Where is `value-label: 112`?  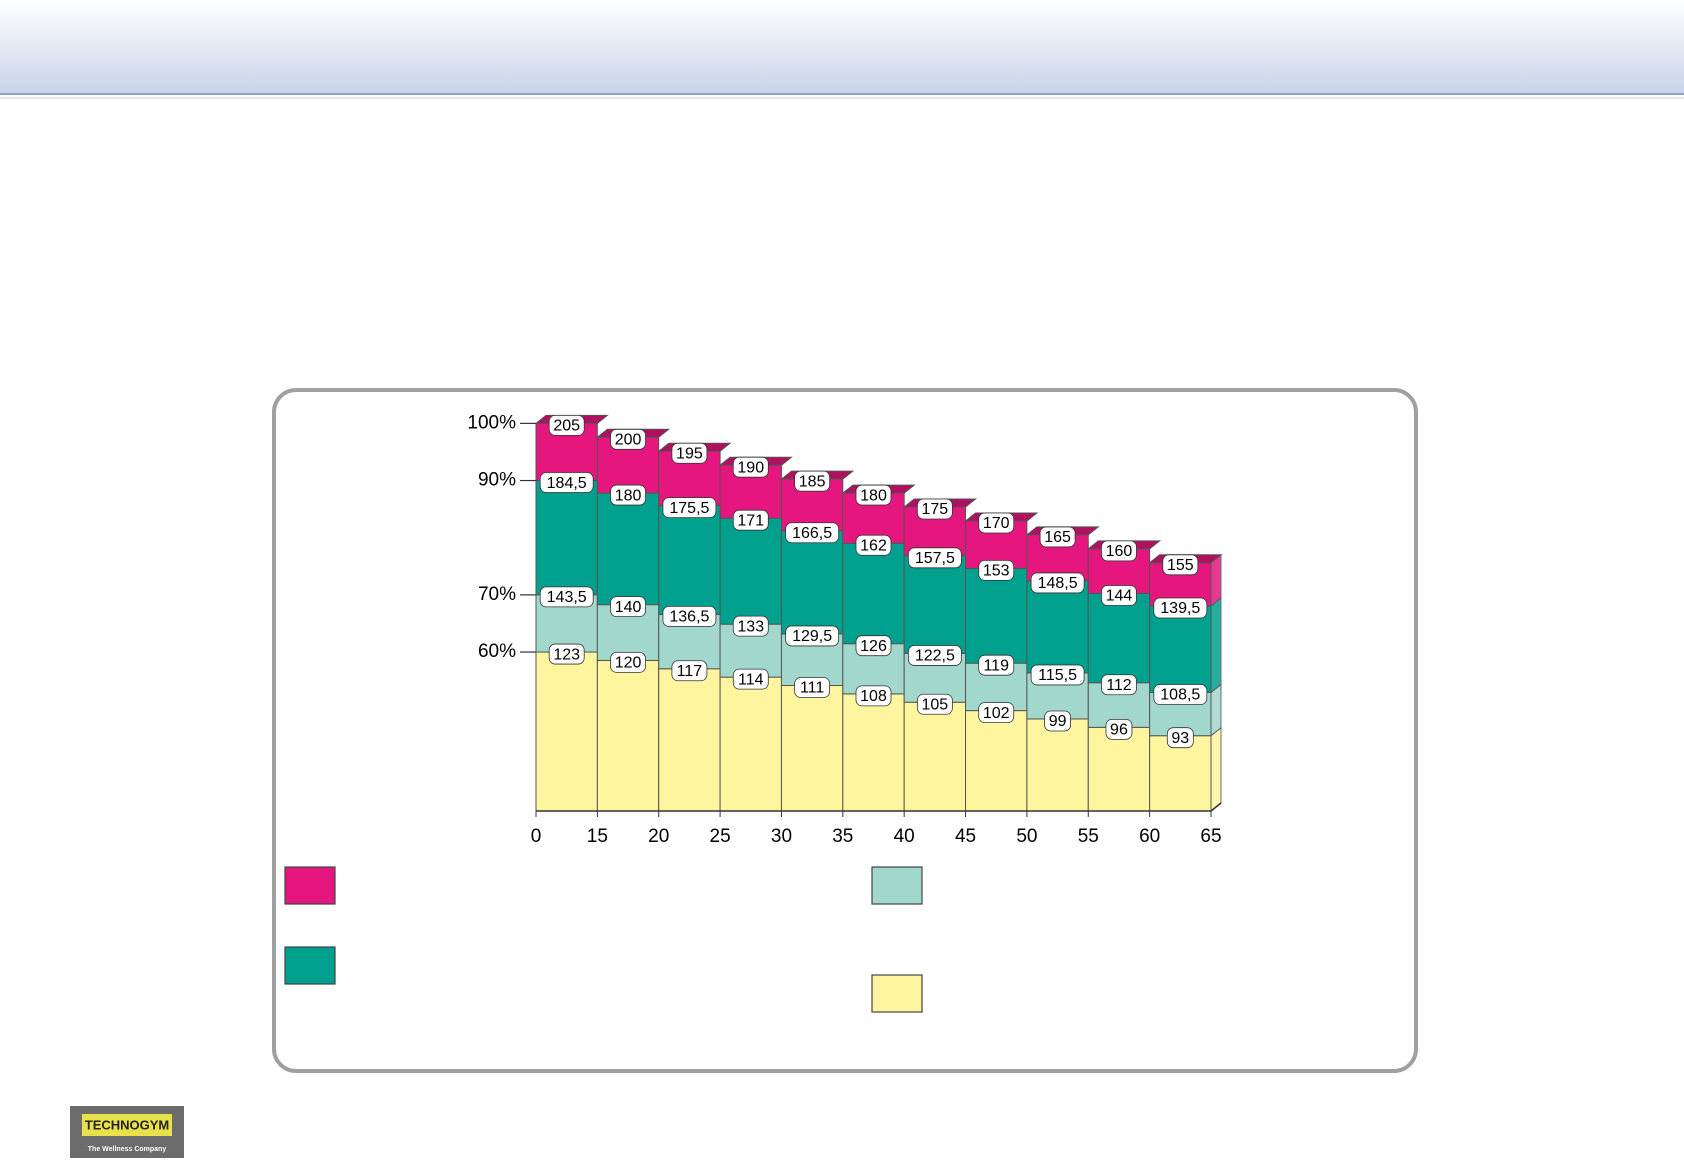 value-label: 112 is located at coordinates (1119, 685).